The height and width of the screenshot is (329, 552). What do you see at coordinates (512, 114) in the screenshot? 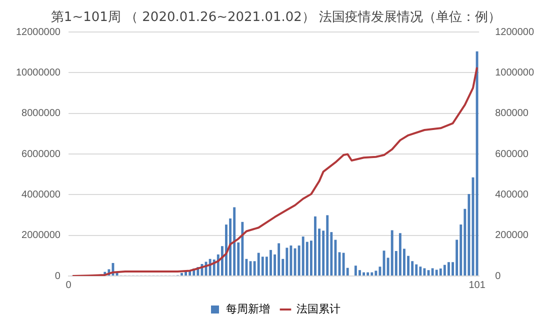
I see `y2-tick-label: 800000` at bounding box center [512, 114].